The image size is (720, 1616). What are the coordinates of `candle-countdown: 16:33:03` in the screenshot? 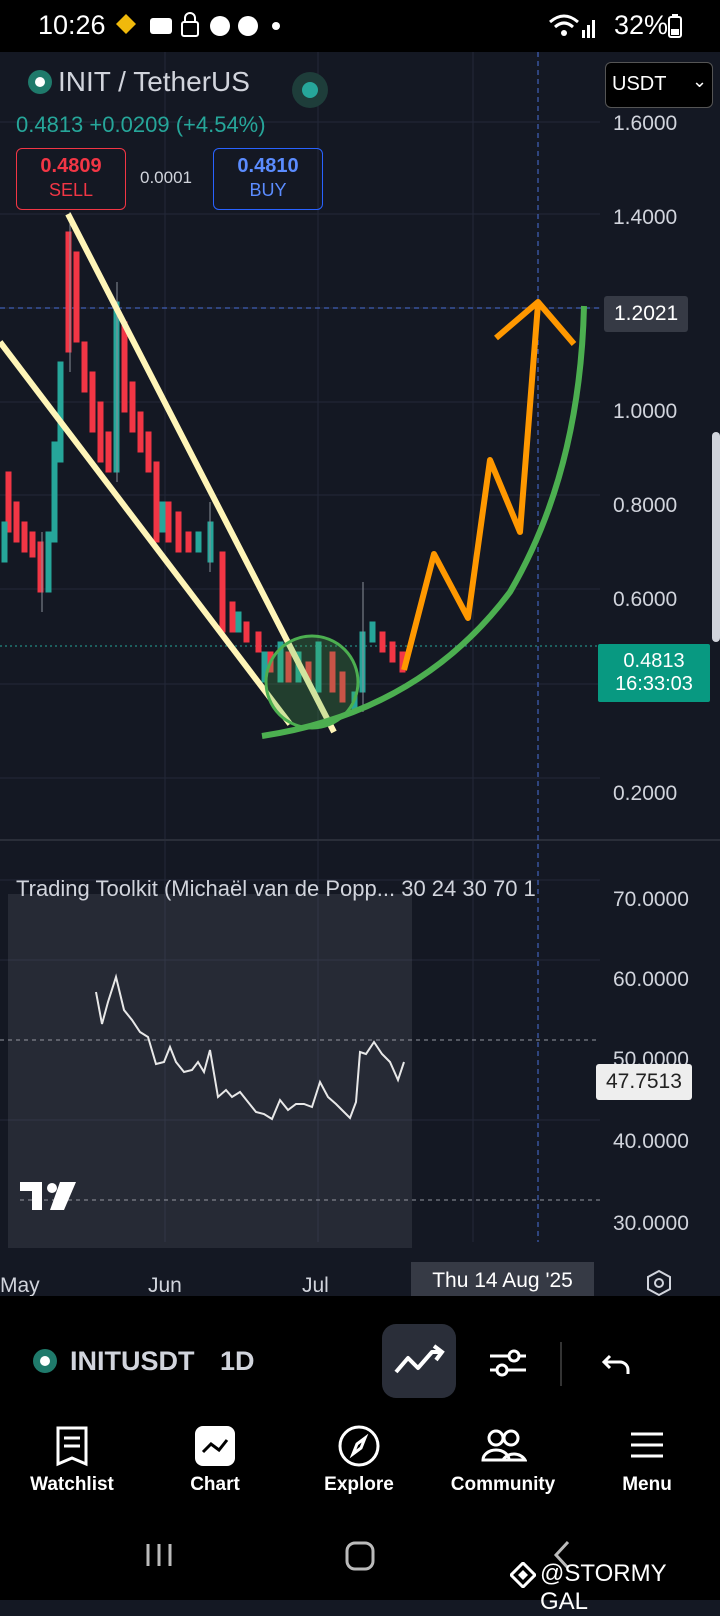 It's located at (654, 684).